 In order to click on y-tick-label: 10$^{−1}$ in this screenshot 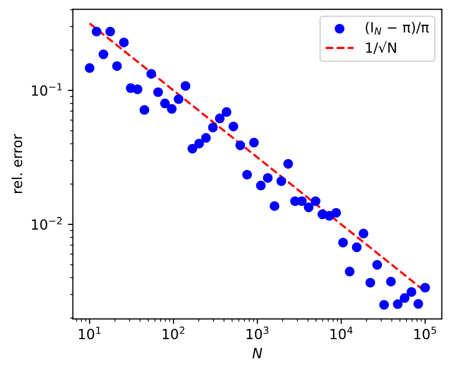, I will do `click(47, 89)`.